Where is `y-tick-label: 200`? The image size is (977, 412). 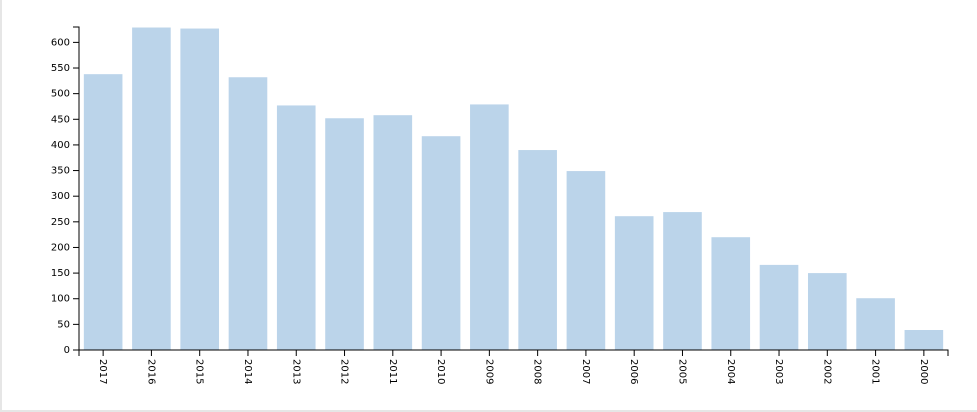 y-tick-label: 200 is located at coordinates (60, 247).